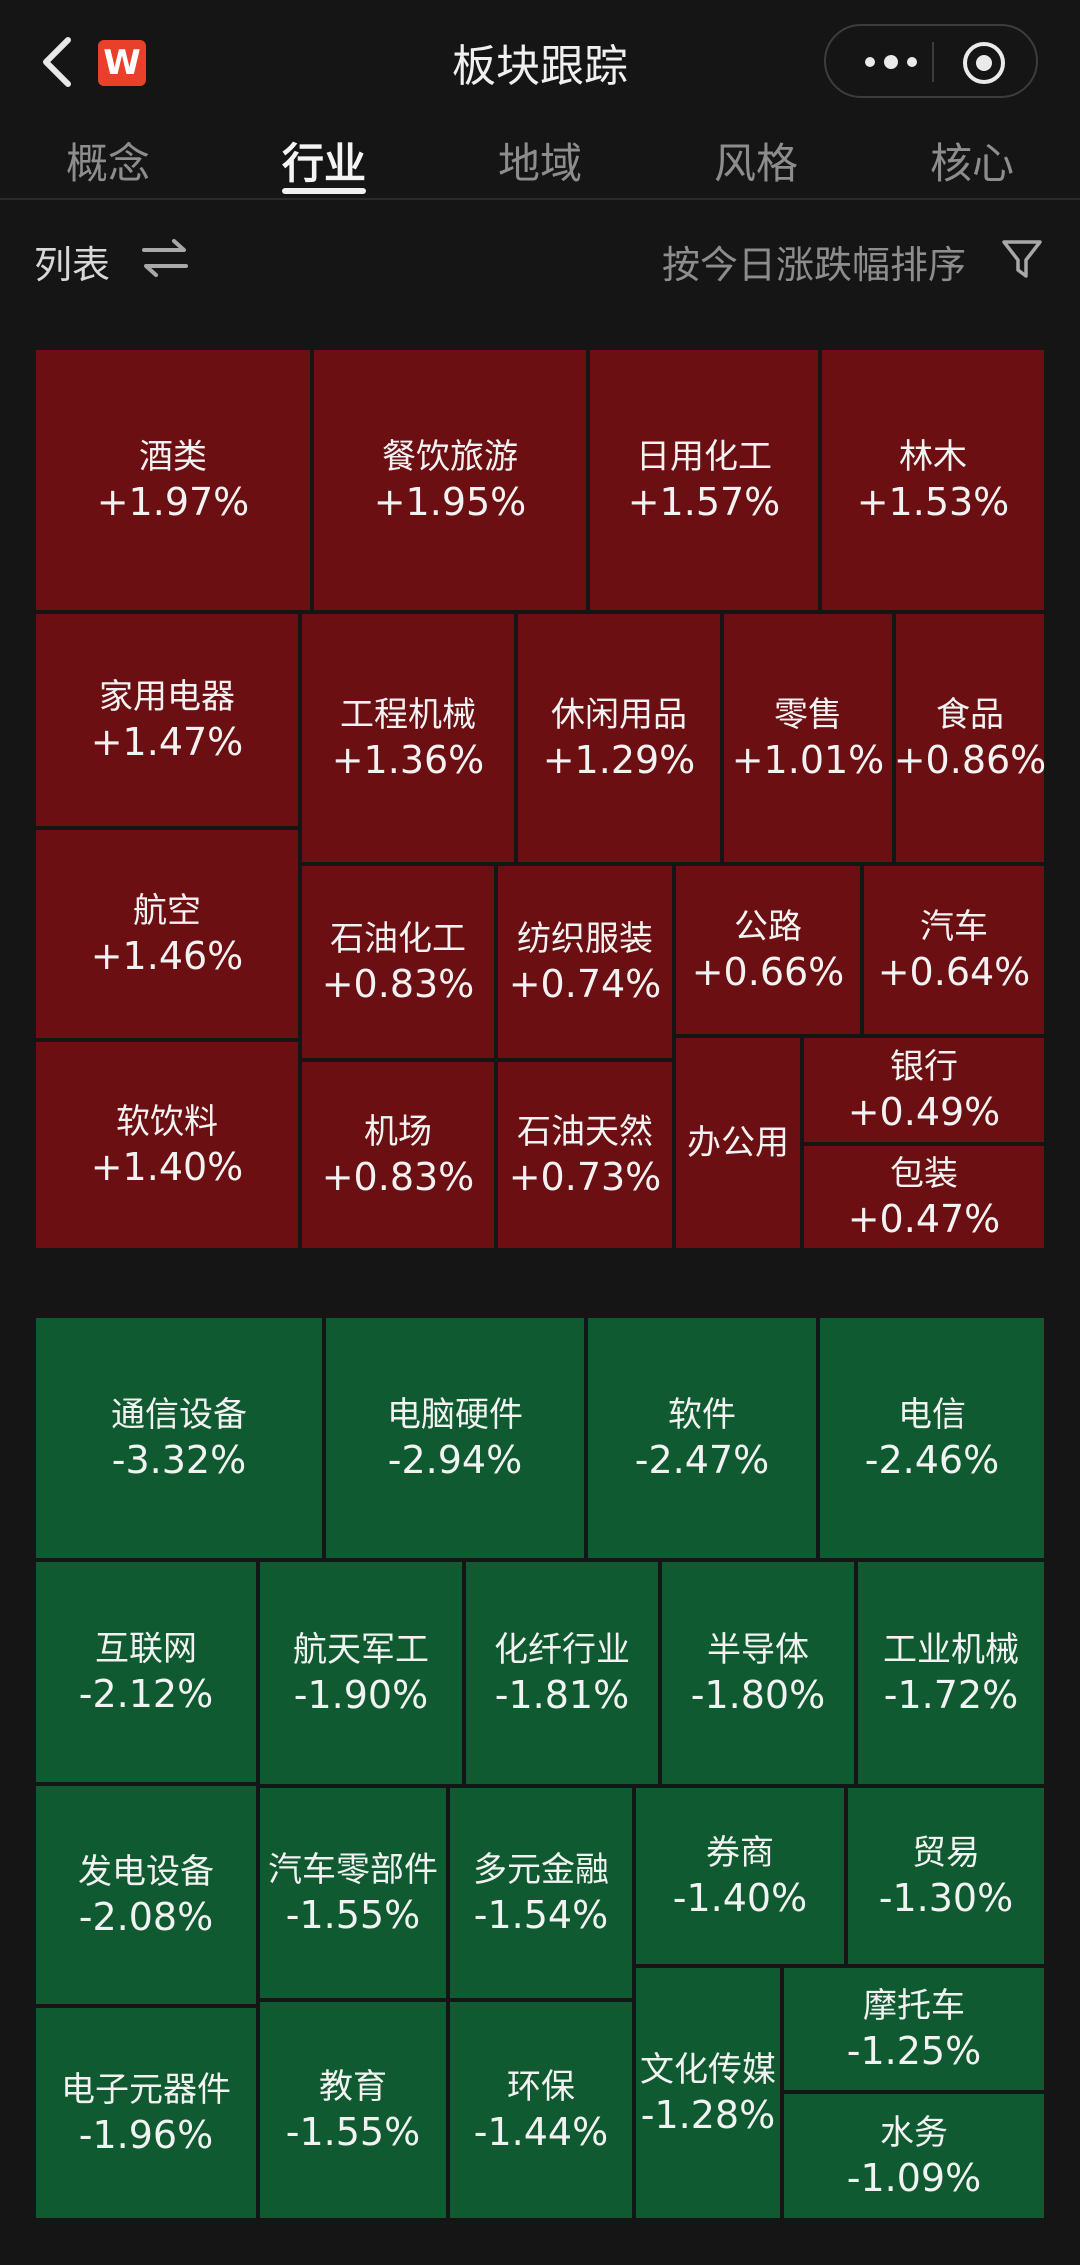 The width and height of the screenshot is (1080, 2265). I want to click on sector-tile: 公路 +0.66%, so click(768, 950).